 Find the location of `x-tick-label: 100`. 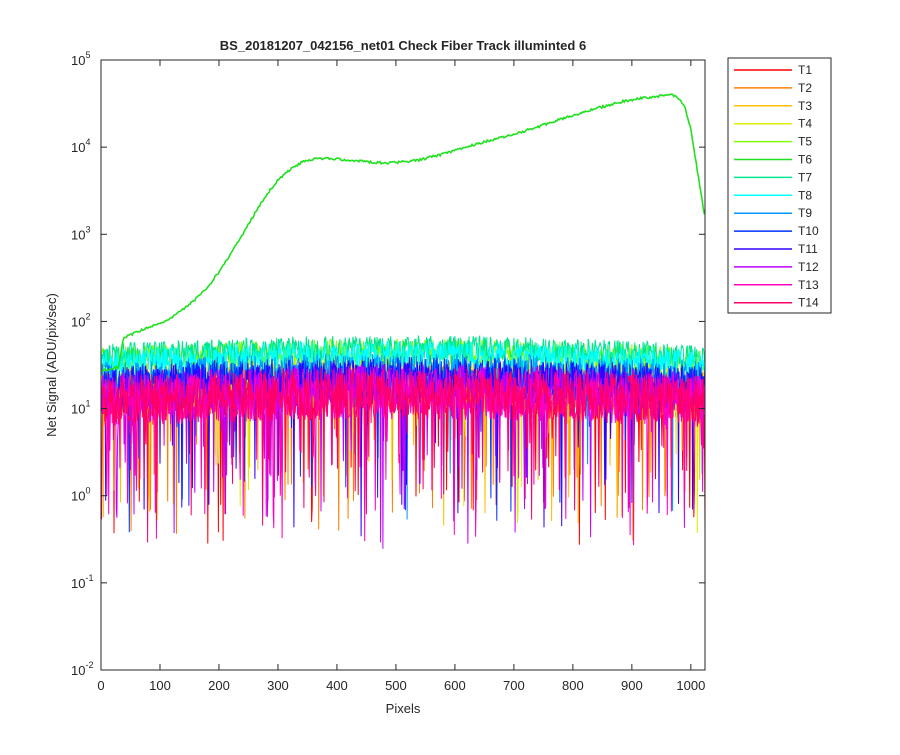

x-tick-label: 100 is located at coordinates (160, 685).